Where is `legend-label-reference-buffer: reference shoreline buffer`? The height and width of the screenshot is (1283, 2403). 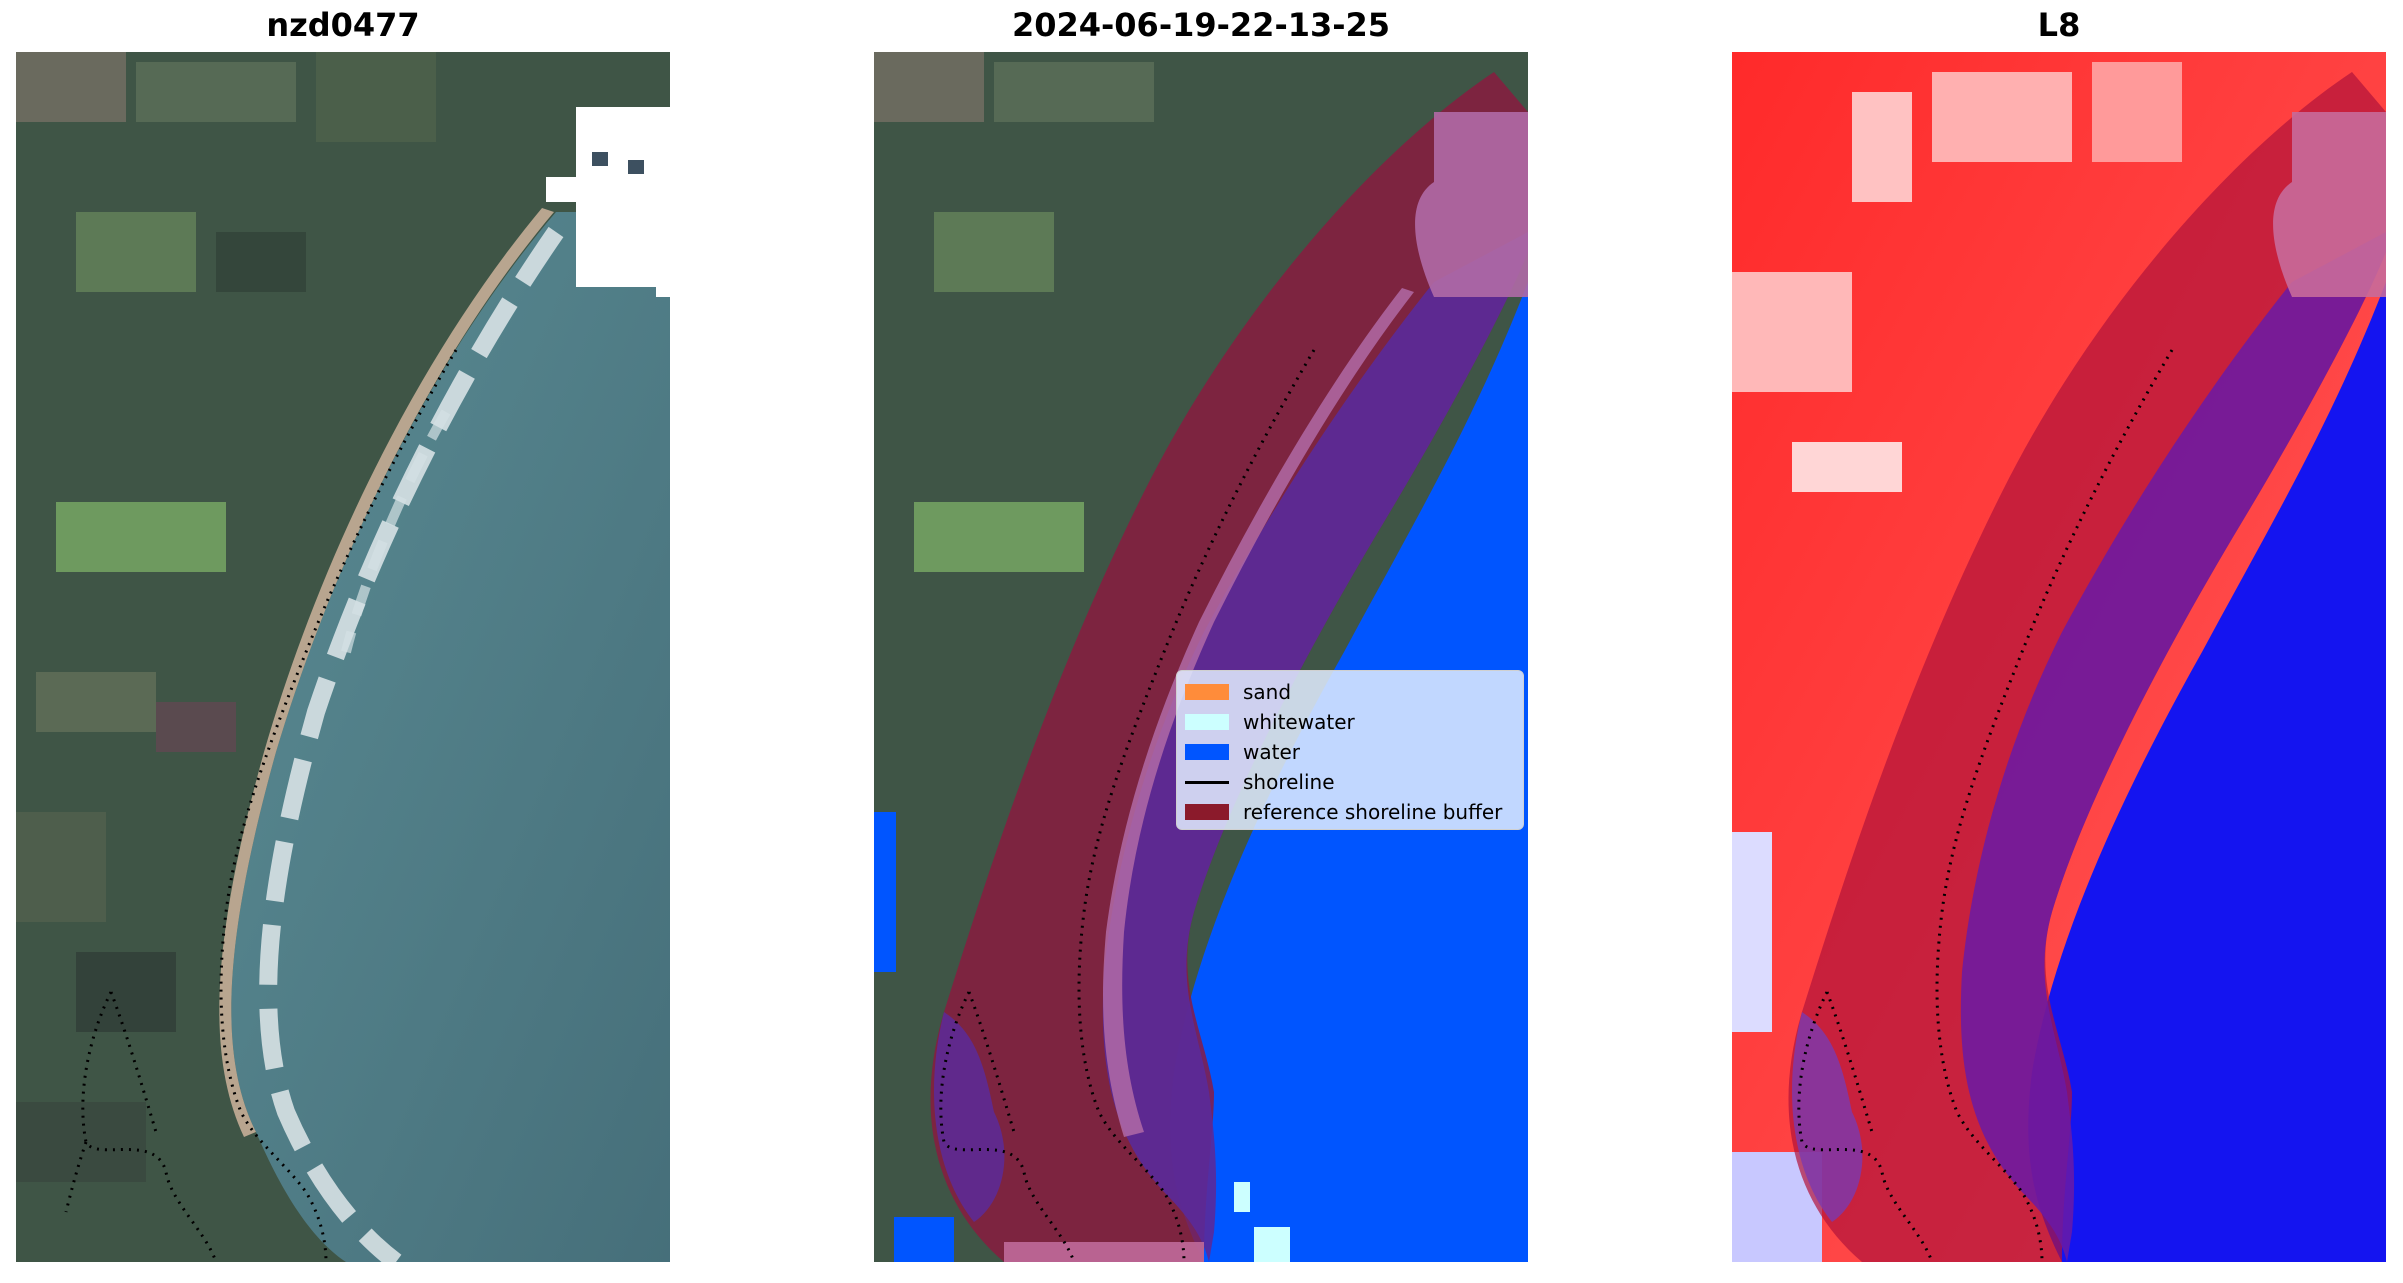
legend-label-reference-buffer: reference shoreline buffer is located at coordinates (1373, 812).